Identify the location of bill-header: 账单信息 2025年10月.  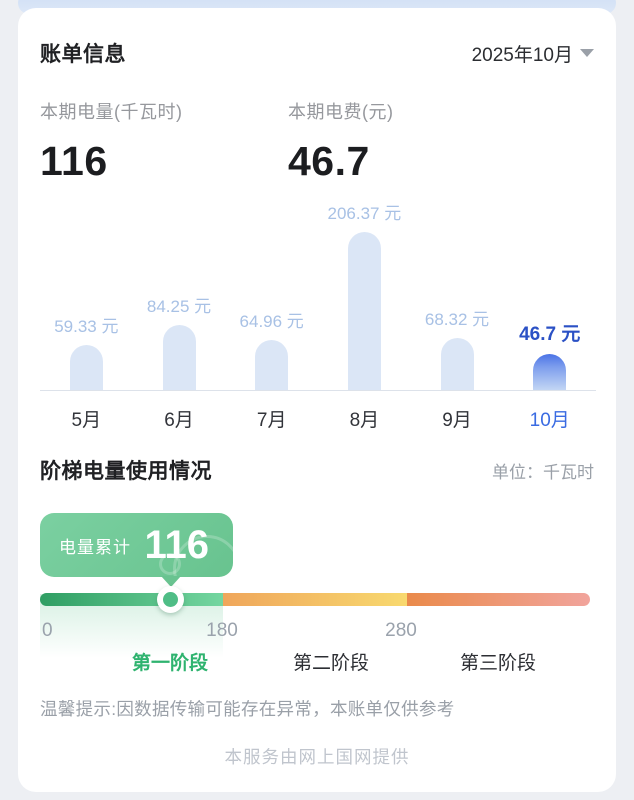
(317, 53).